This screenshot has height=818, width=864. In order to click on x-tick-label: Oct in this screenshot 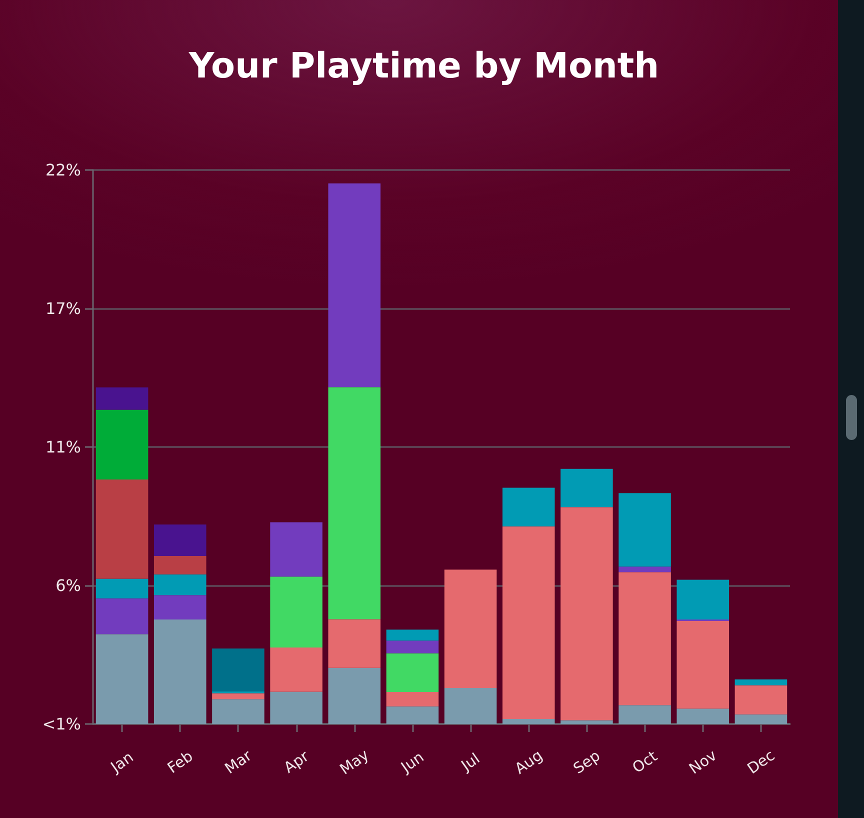, I will do `click(645, 762)`.